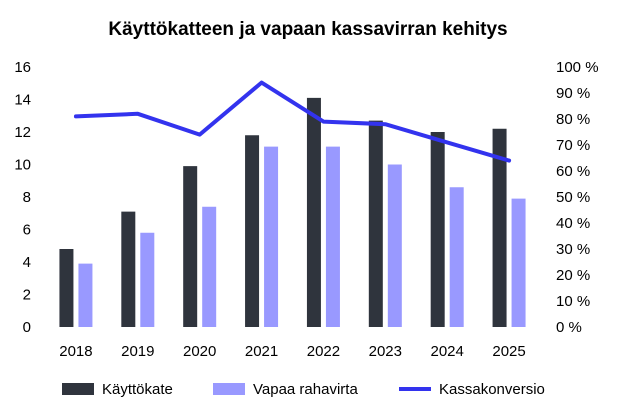 Image resolution: width=617 pixels, height=418 pixels. I want to click on line-kassakonversio, so click(292, 121).